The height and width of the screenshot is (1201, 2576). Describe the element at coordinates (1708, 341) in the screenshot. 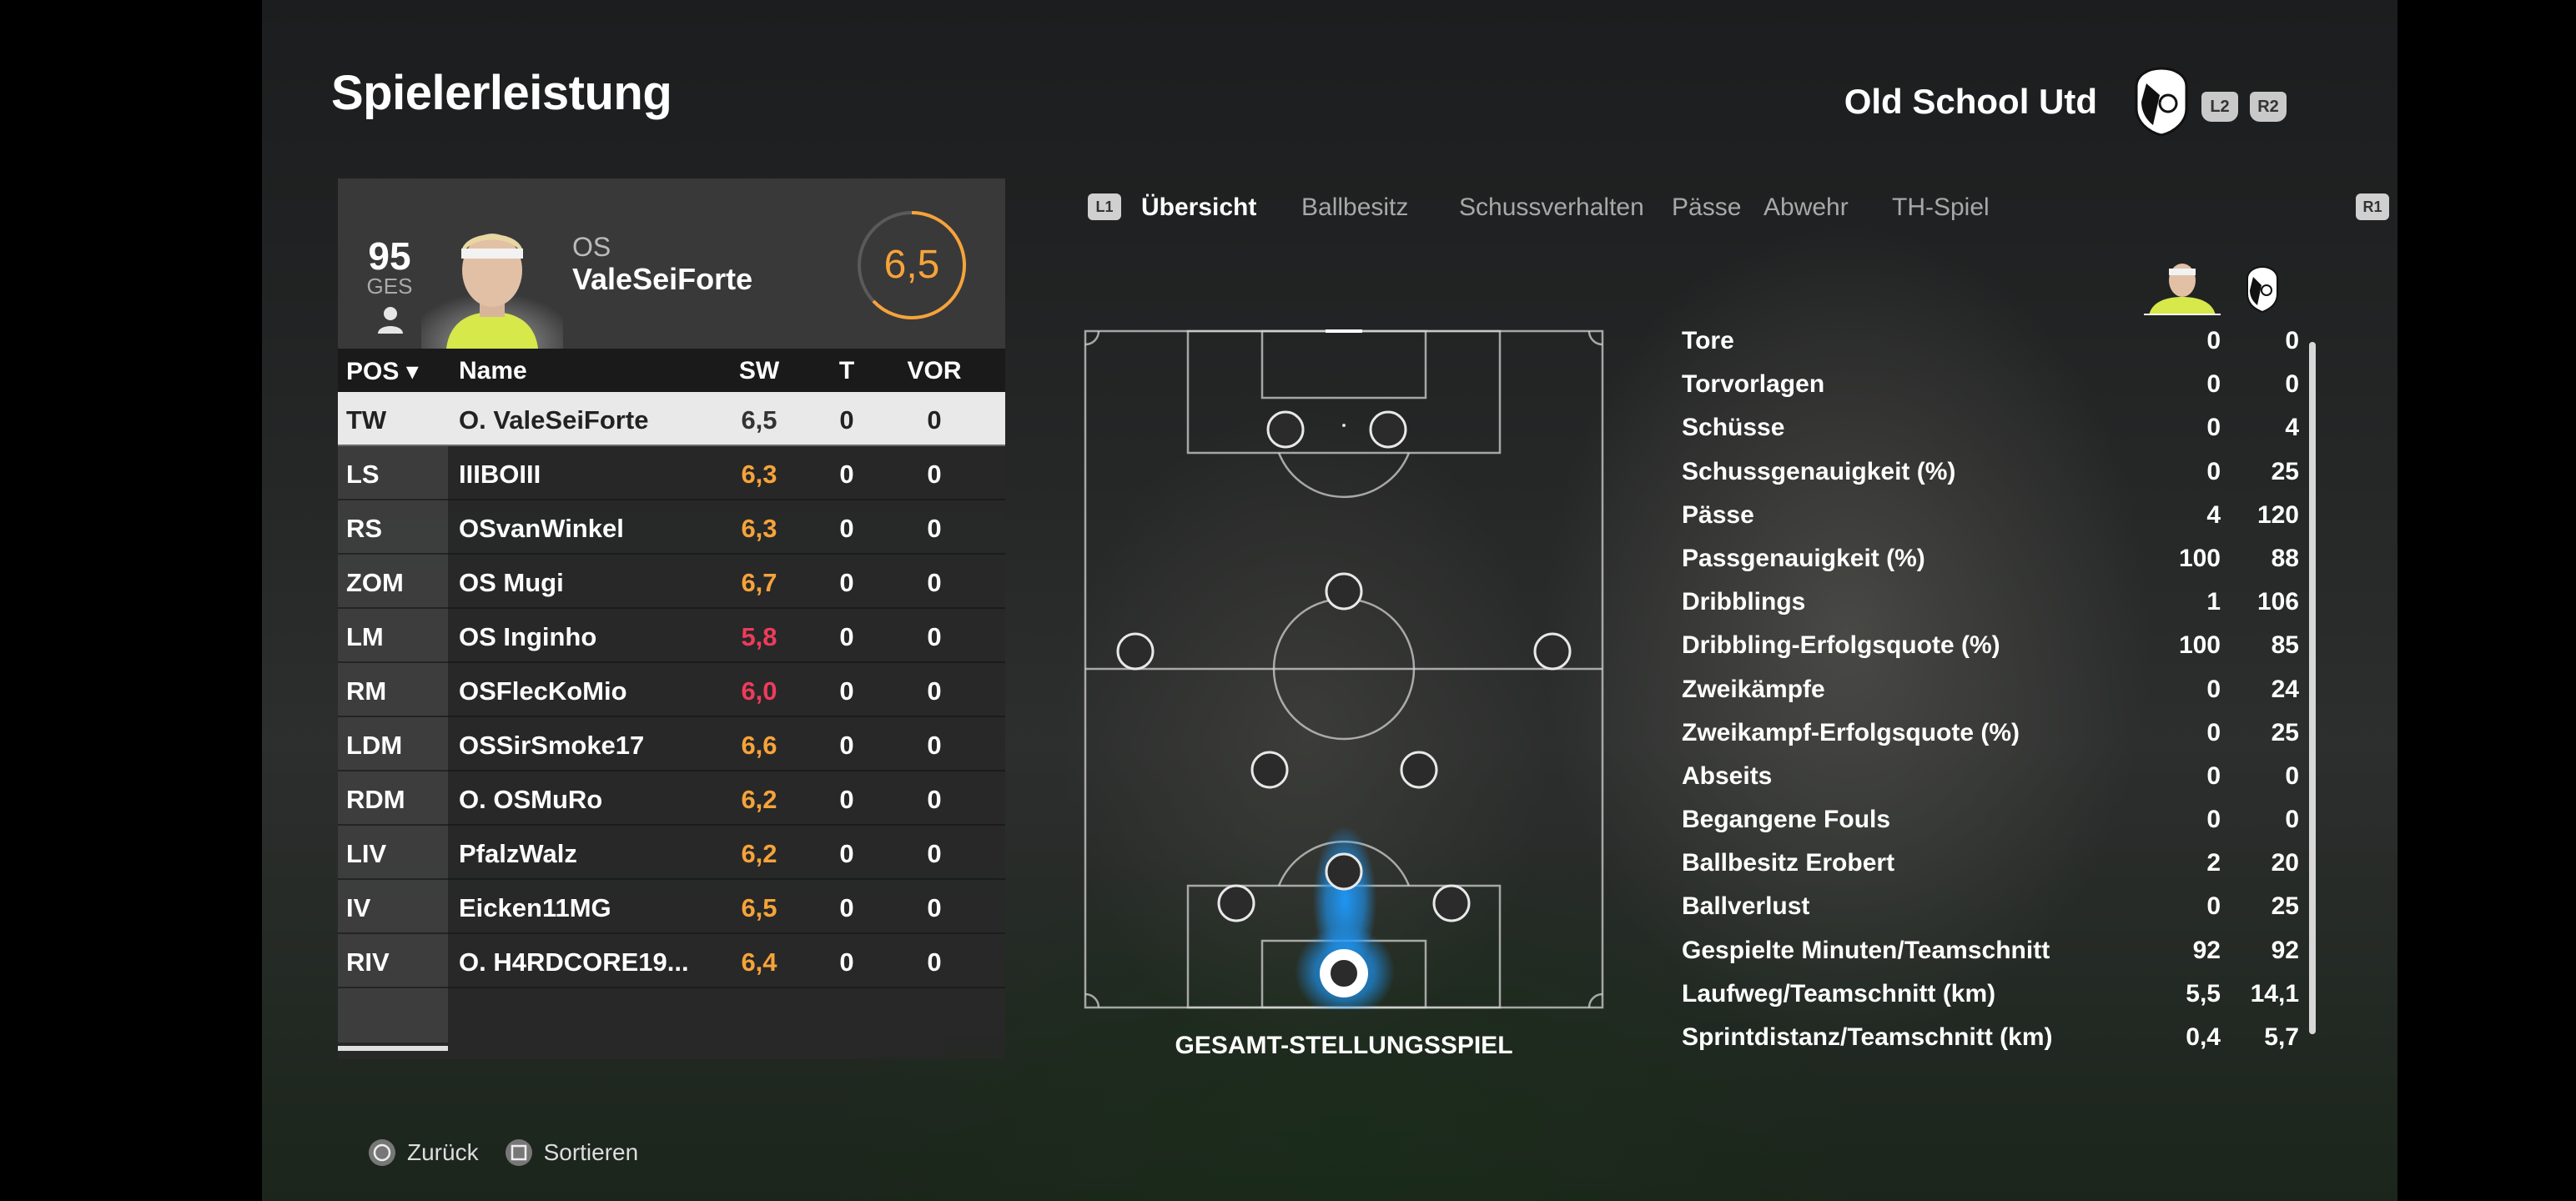

I see `stat-label: Tore` at that location.